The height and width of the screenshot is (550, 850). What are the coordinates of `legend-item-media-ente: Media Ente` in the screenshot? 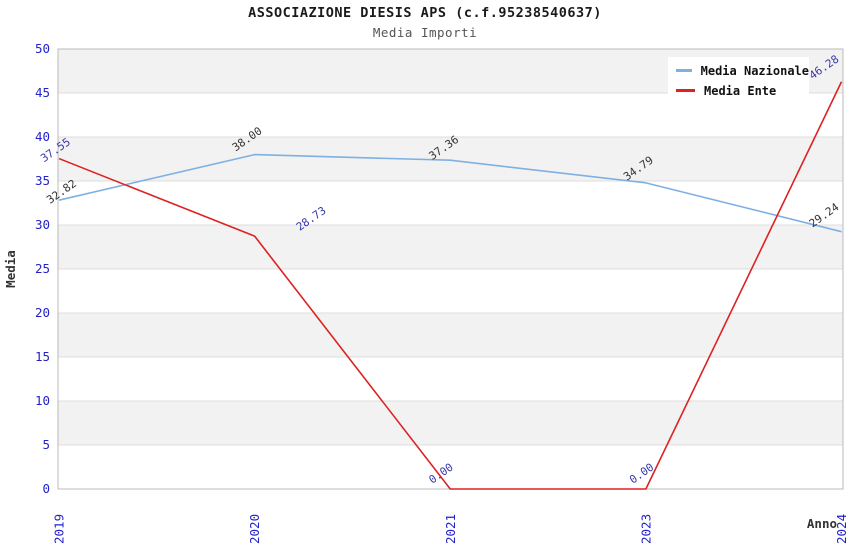 It's located at (742, 91).